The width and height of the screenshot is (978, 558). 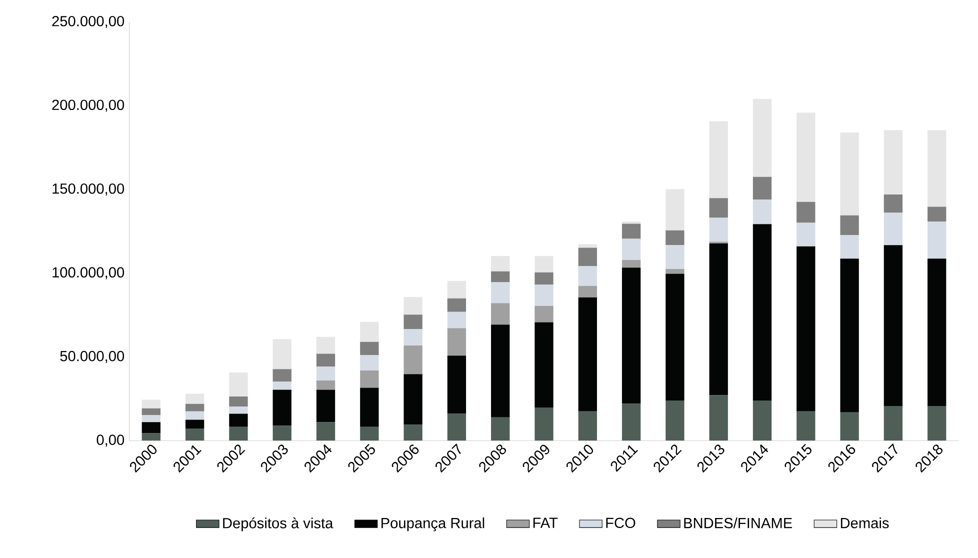 I want to click on legend-label: Demais, so click(x=864, y=523).